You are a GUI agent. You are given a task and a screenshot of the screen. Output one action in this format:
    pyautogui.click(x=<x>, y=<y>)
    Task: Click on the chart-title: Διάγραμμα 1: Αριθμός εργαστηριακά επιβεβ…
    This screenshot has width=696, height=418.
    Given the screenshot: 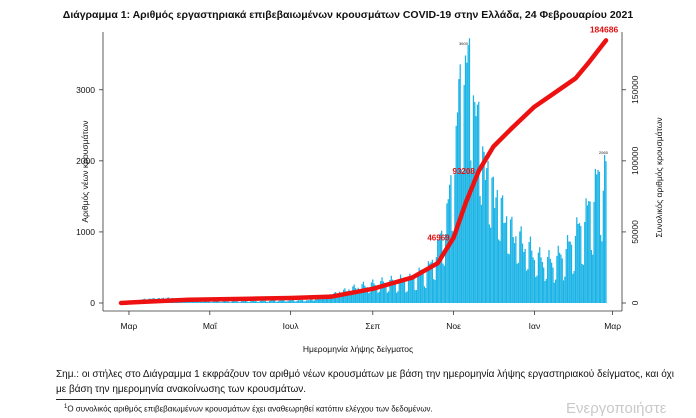 What is the action you would take?
    pyautogui.click(x=348, y=15)
    